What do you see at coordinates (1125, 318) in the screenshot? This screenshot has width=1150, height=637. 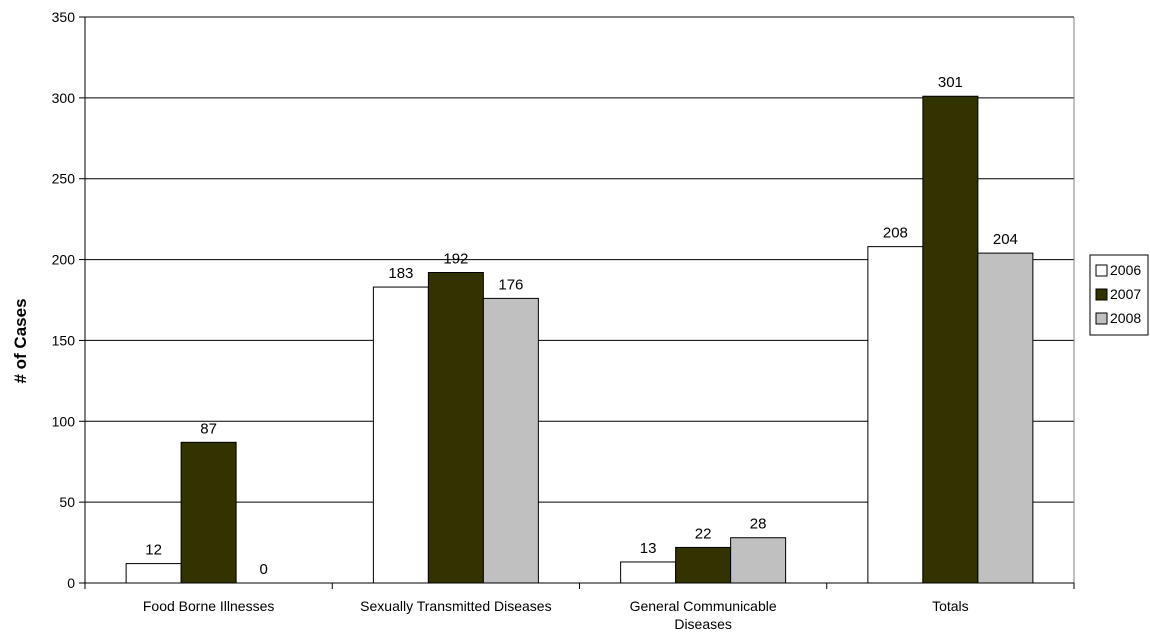 I see `legend-label: 2008` at bounding box center [1125, 318].